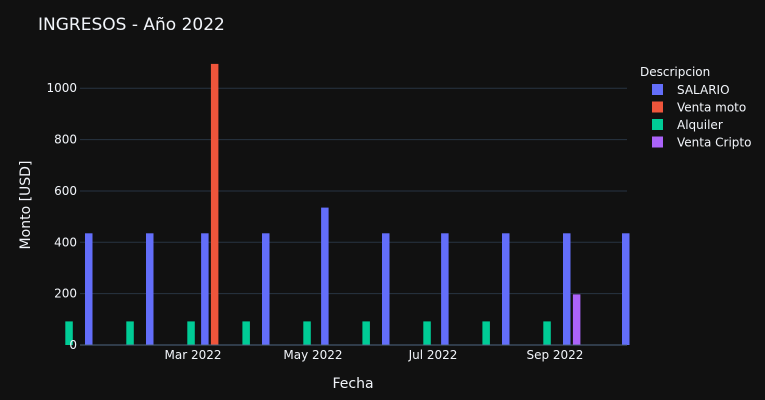 Image resolution: width=765 pixels, height=400 pixels. Describe the element at coordinates (65, 294) in the screenshot. I see `y-tick-label: 200` at that location.